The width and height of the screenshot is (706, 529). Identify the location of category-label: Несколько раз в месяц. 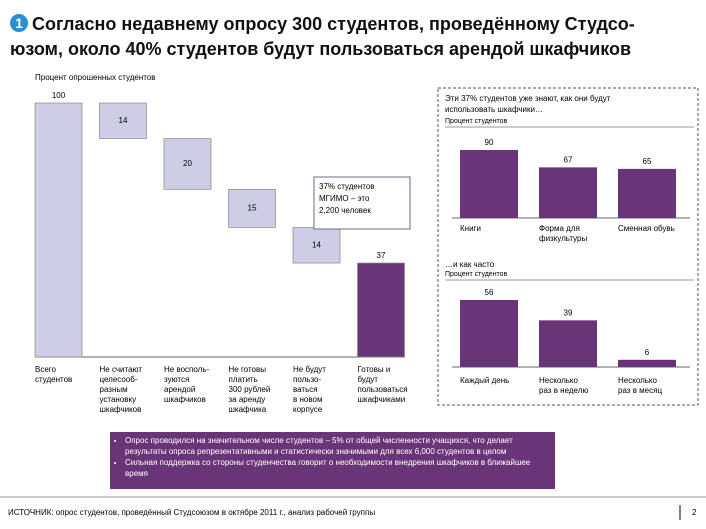
(640, 385).